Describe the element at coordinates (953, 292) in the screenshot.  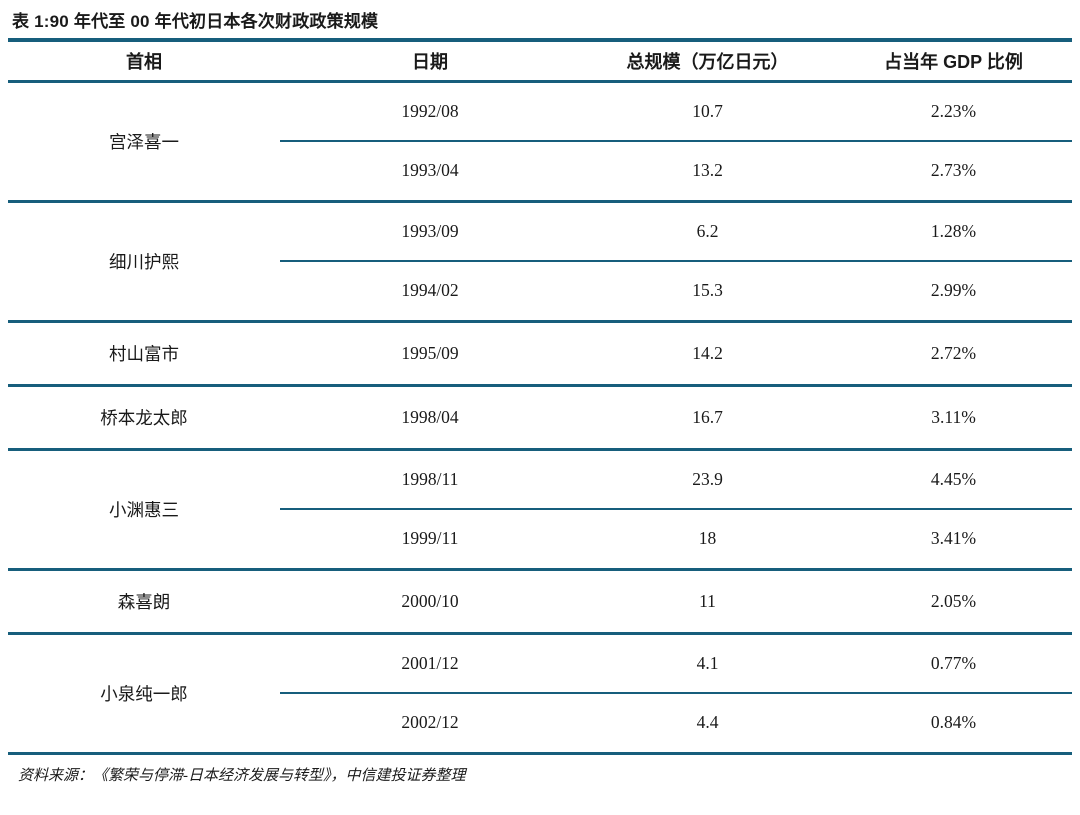
I see `cell-gdp: 2.99%` at that location.